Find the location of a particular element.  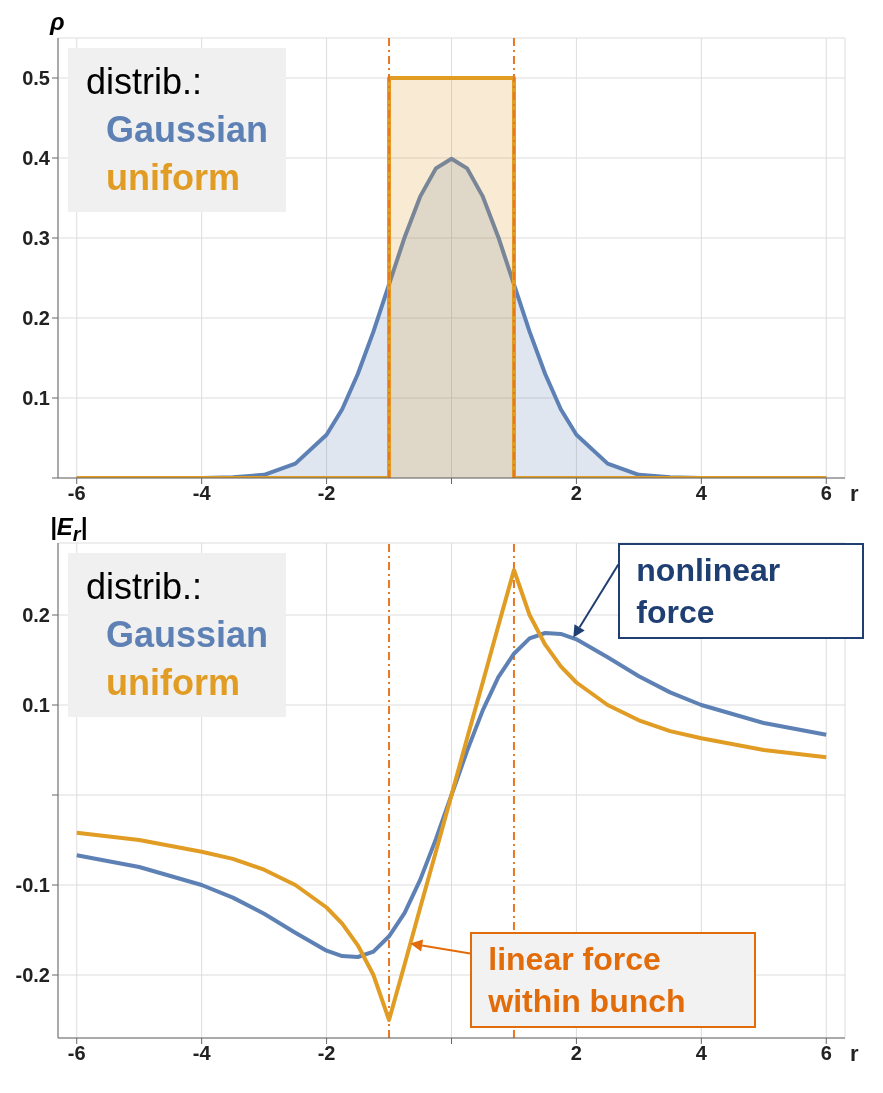

y-tick-label: -0.1 is located at coordinates (32, 885).